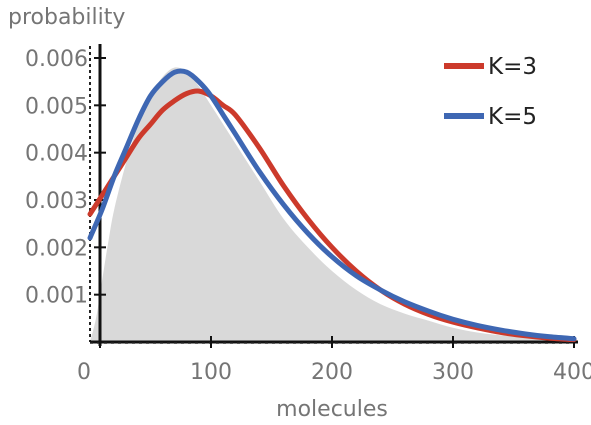  I want to click on x-tick-label: 100, so click(211, 372).